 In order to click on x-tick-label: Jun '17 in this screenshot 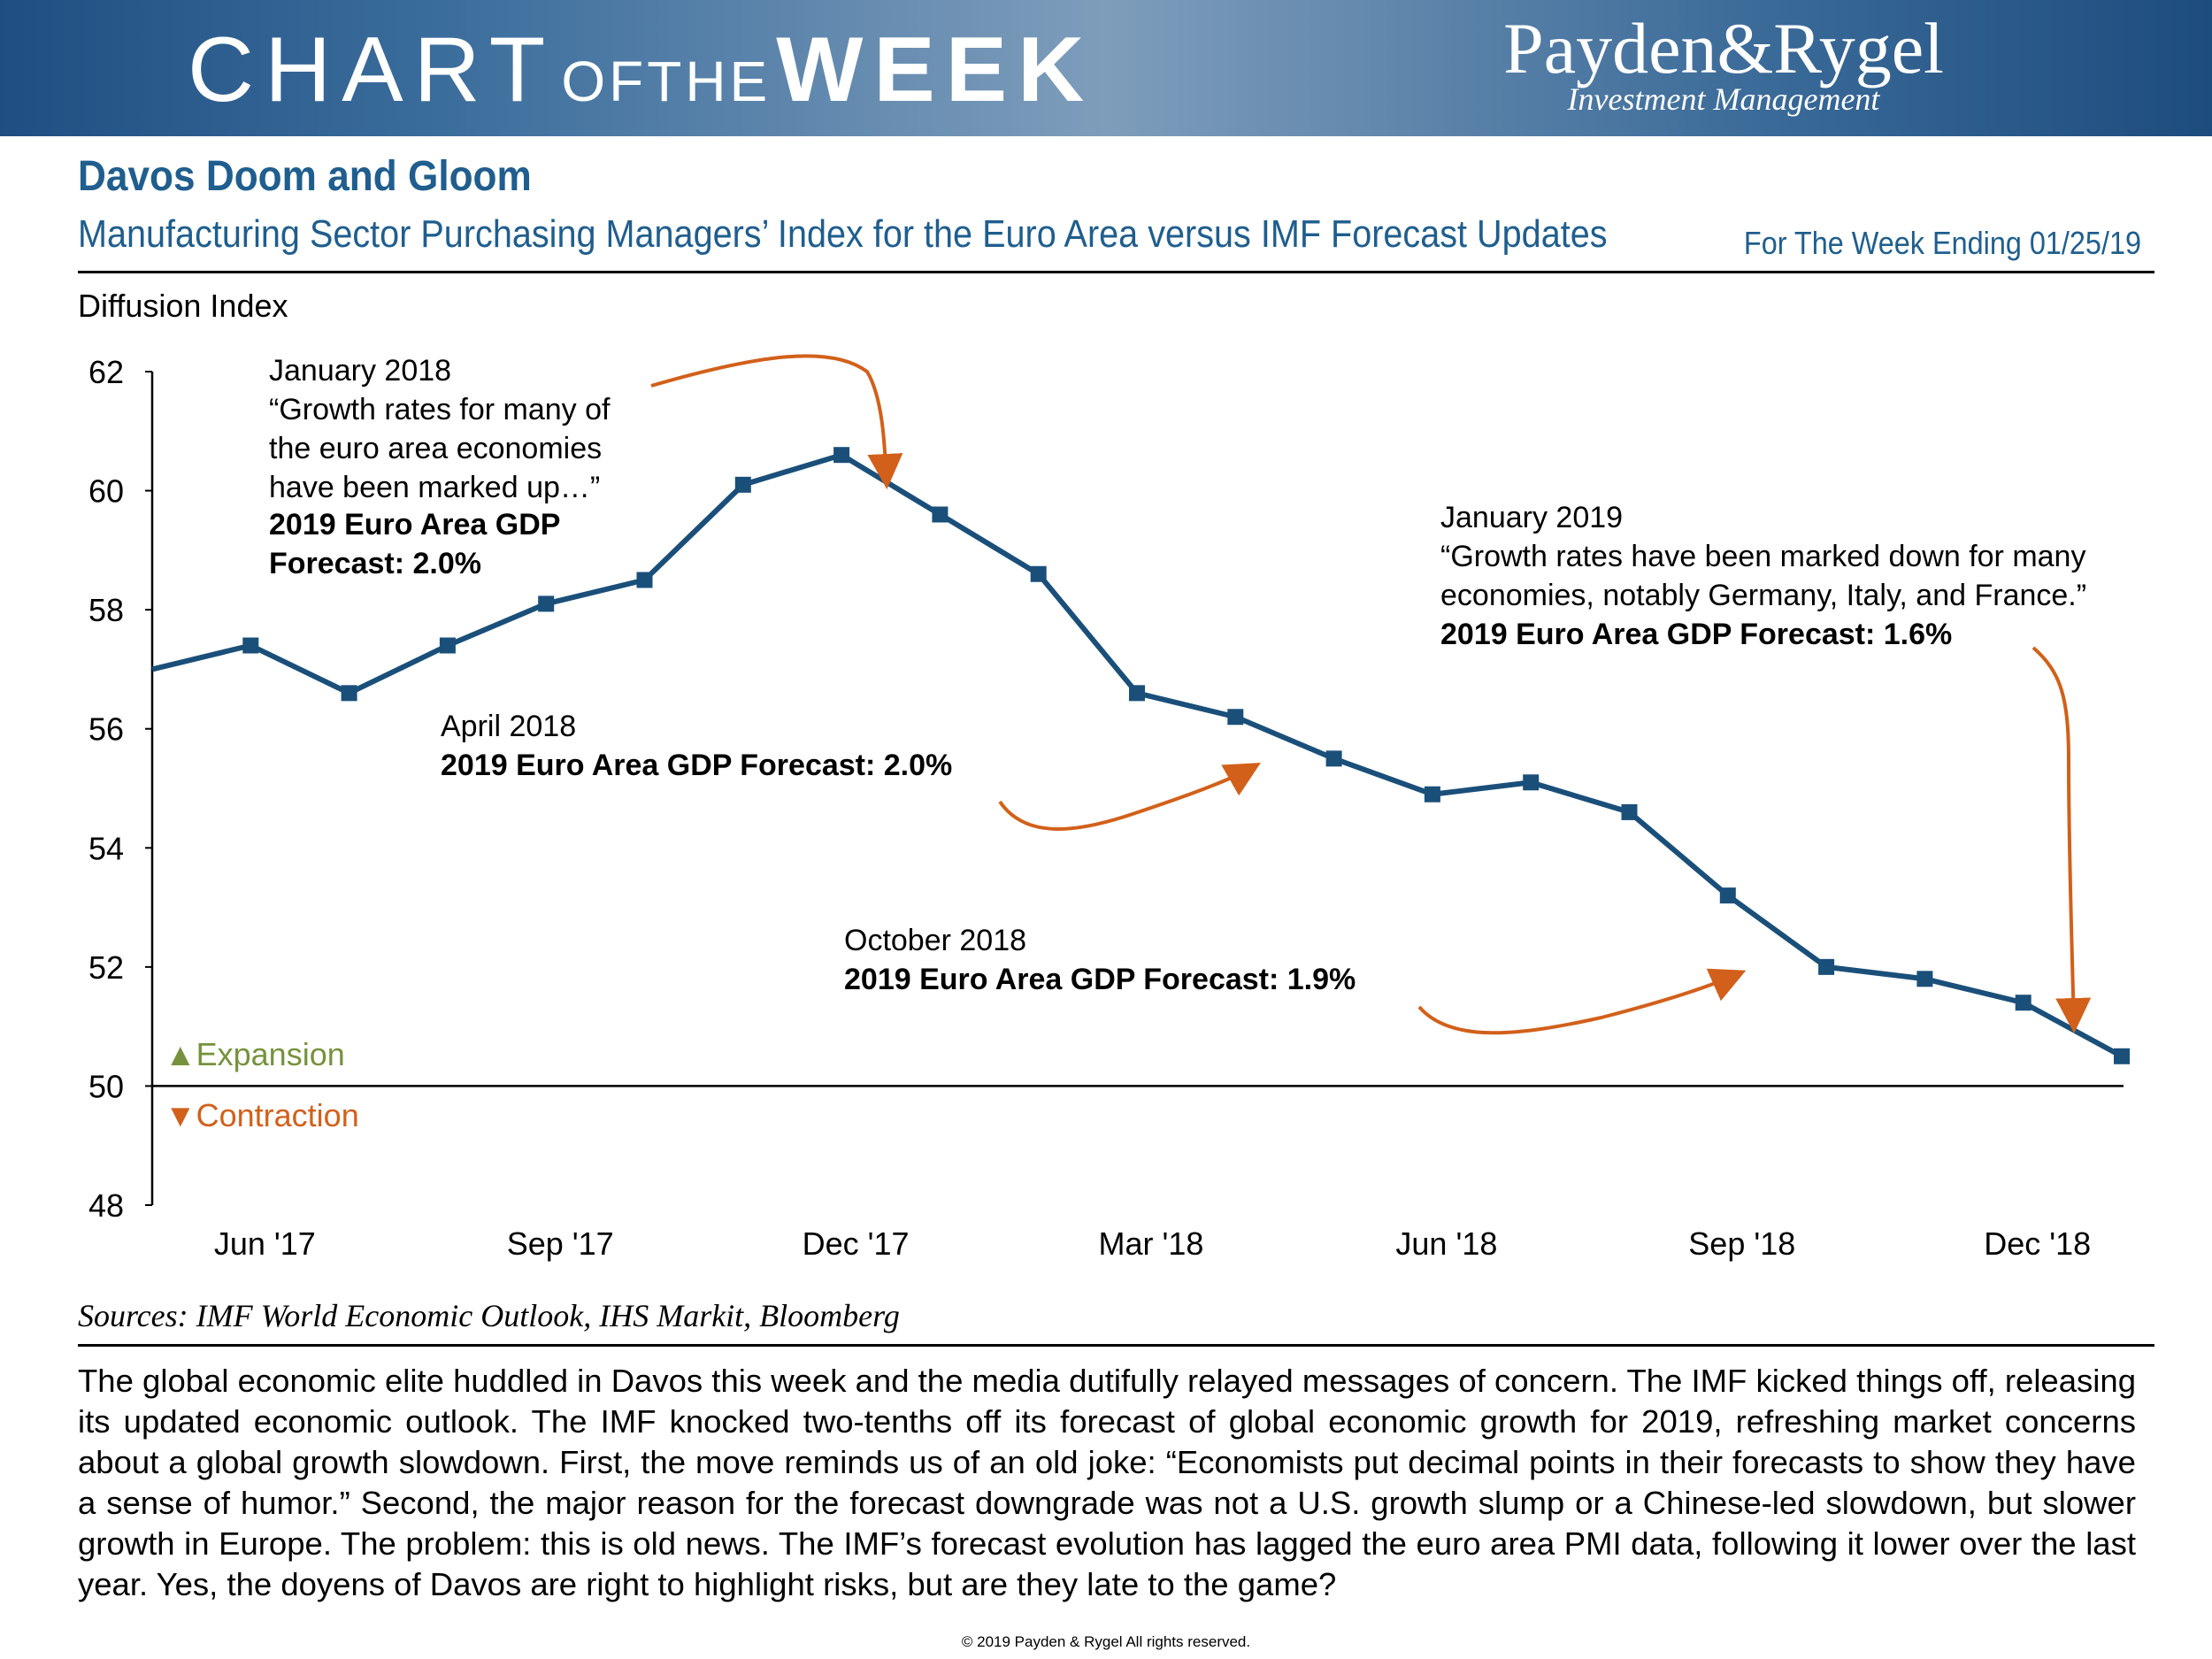, I will do `click(265, 1244)`.